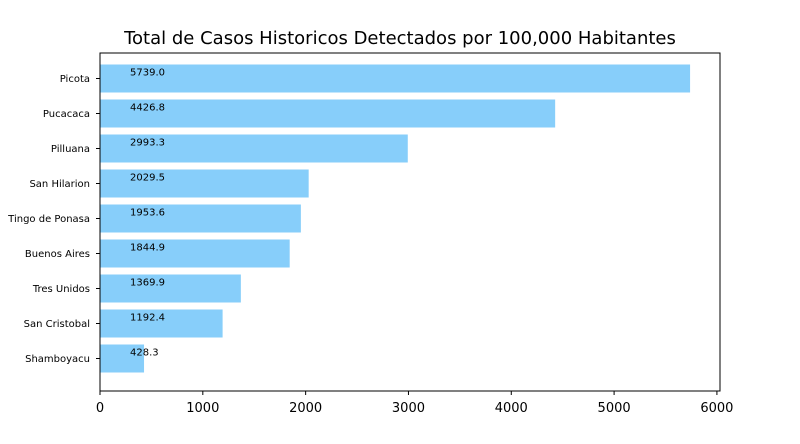  I want to click on x-tick-label: 6000, so click(716, 408).